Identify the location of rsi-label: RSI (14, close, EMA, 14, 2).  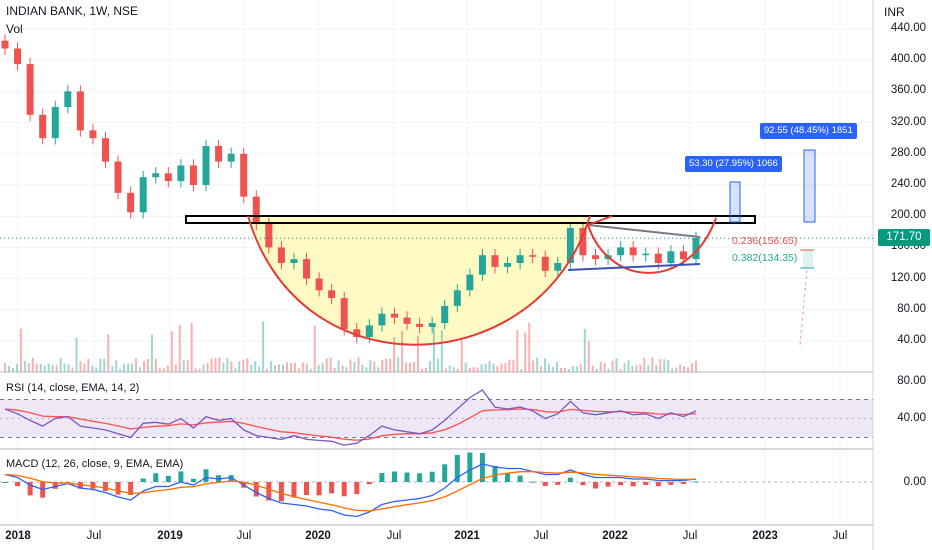
(73, 388).